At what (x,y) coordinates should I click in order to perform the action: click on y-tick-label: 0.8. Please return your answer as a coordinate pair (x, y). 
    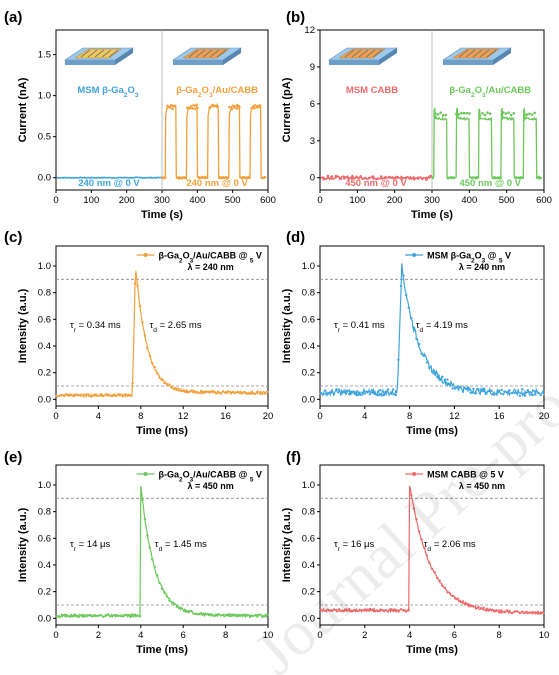
    Looking at the image, I should click on (308, 512).